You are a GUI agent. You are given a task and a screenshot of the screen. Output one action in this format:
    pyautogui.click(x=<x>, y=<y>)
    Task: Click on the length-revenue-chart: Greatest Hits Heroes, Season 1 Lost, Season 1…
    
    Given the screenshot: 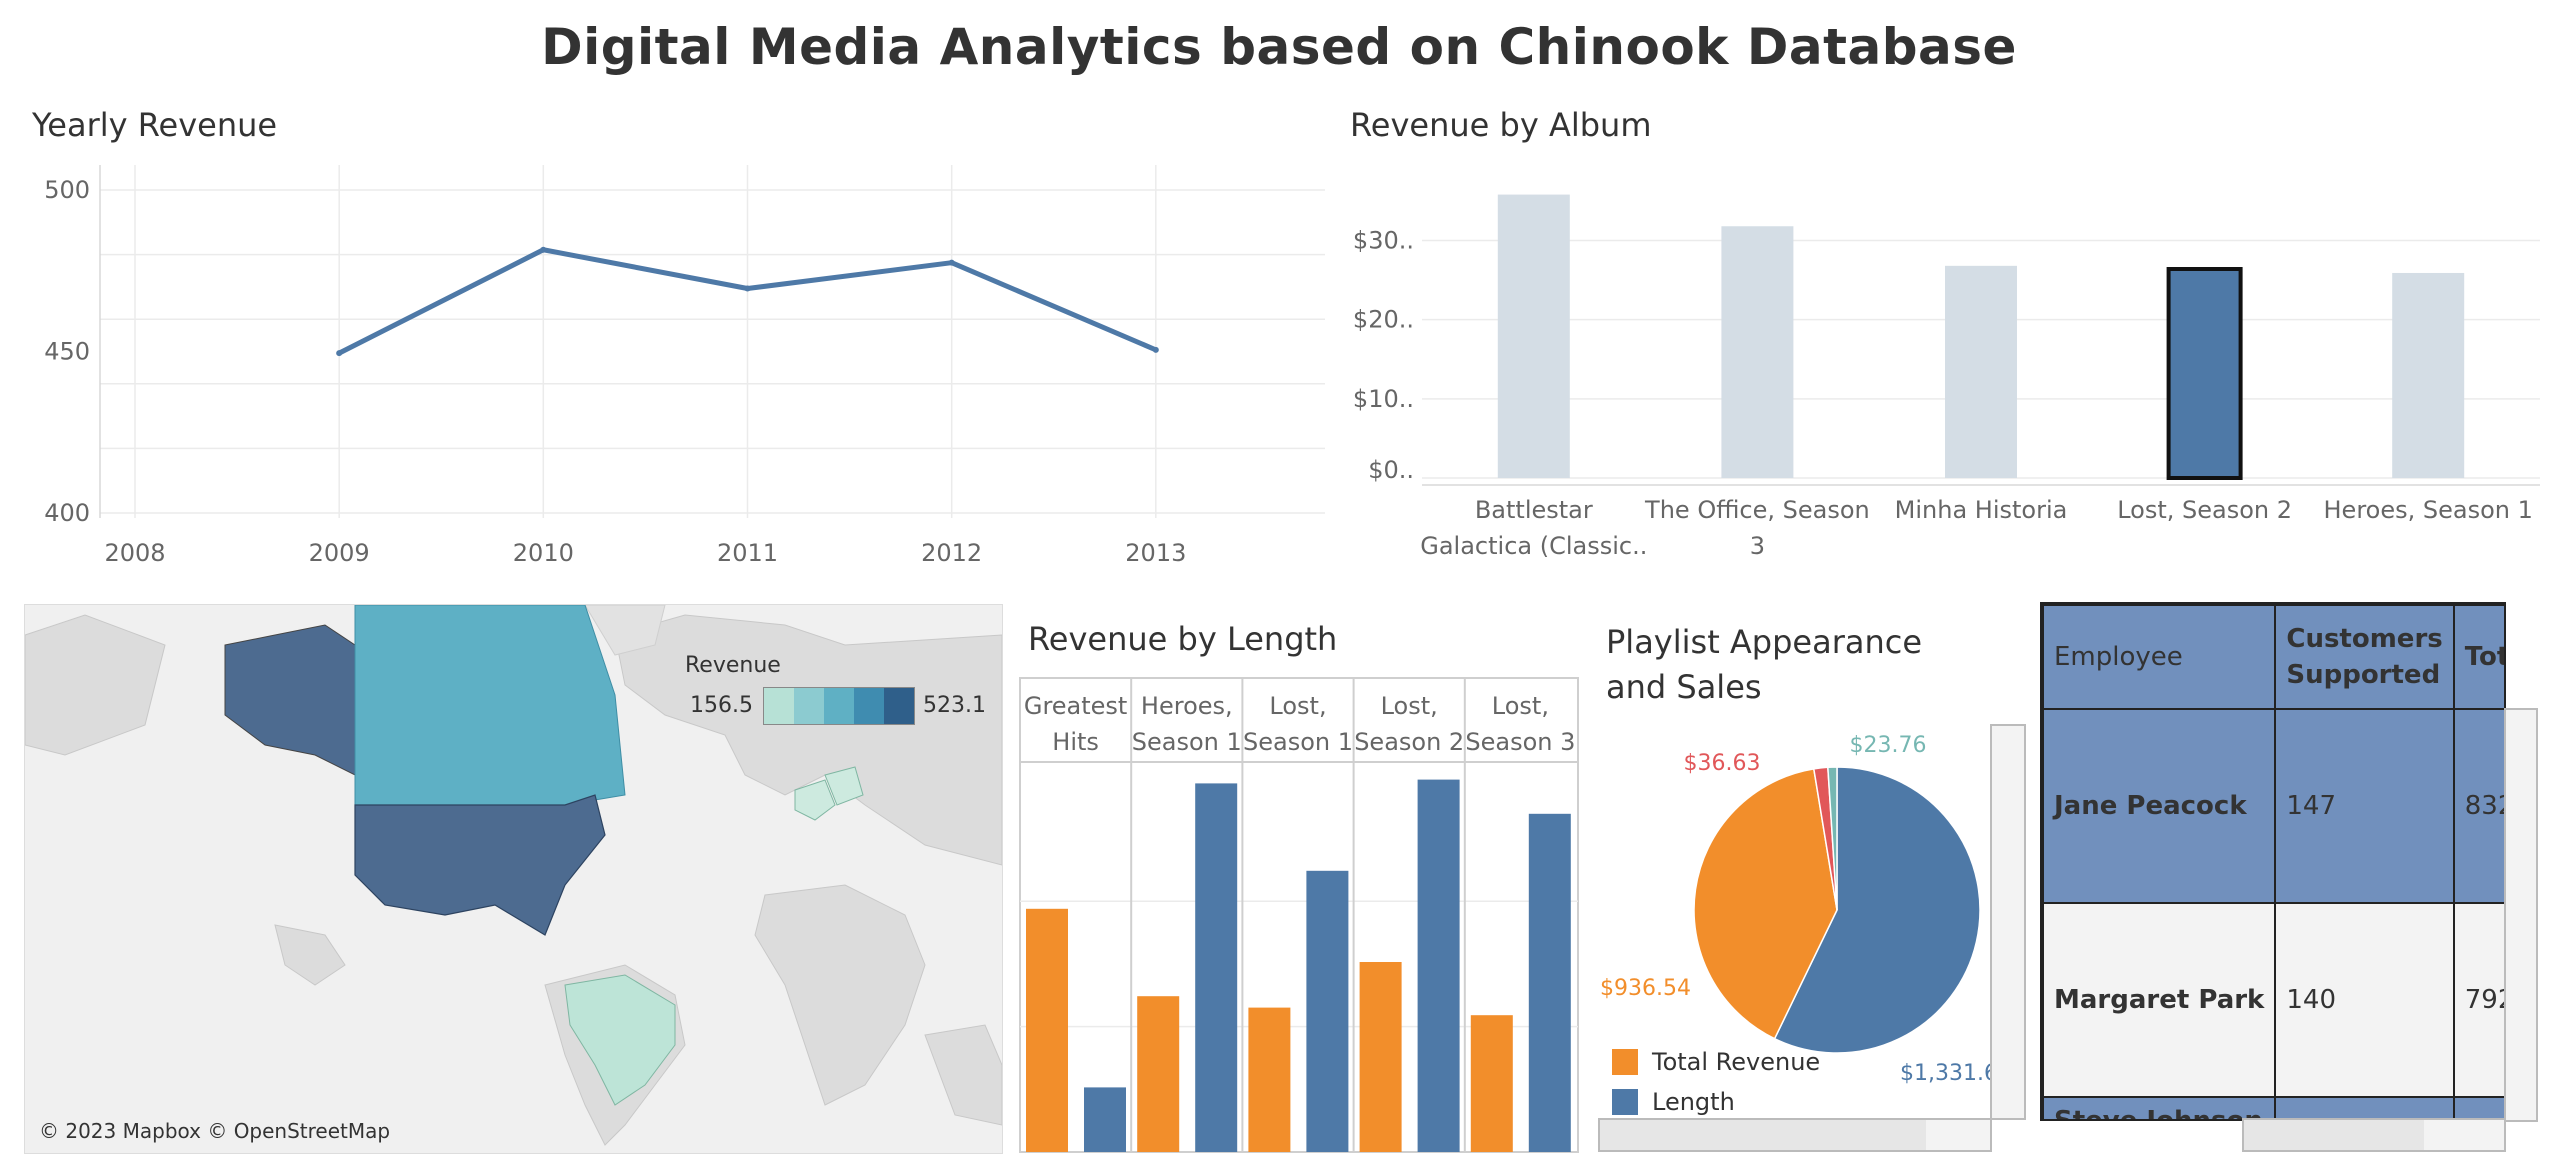 What is the action you would take?
    pyautogui.click(x=1300, y=916)
    